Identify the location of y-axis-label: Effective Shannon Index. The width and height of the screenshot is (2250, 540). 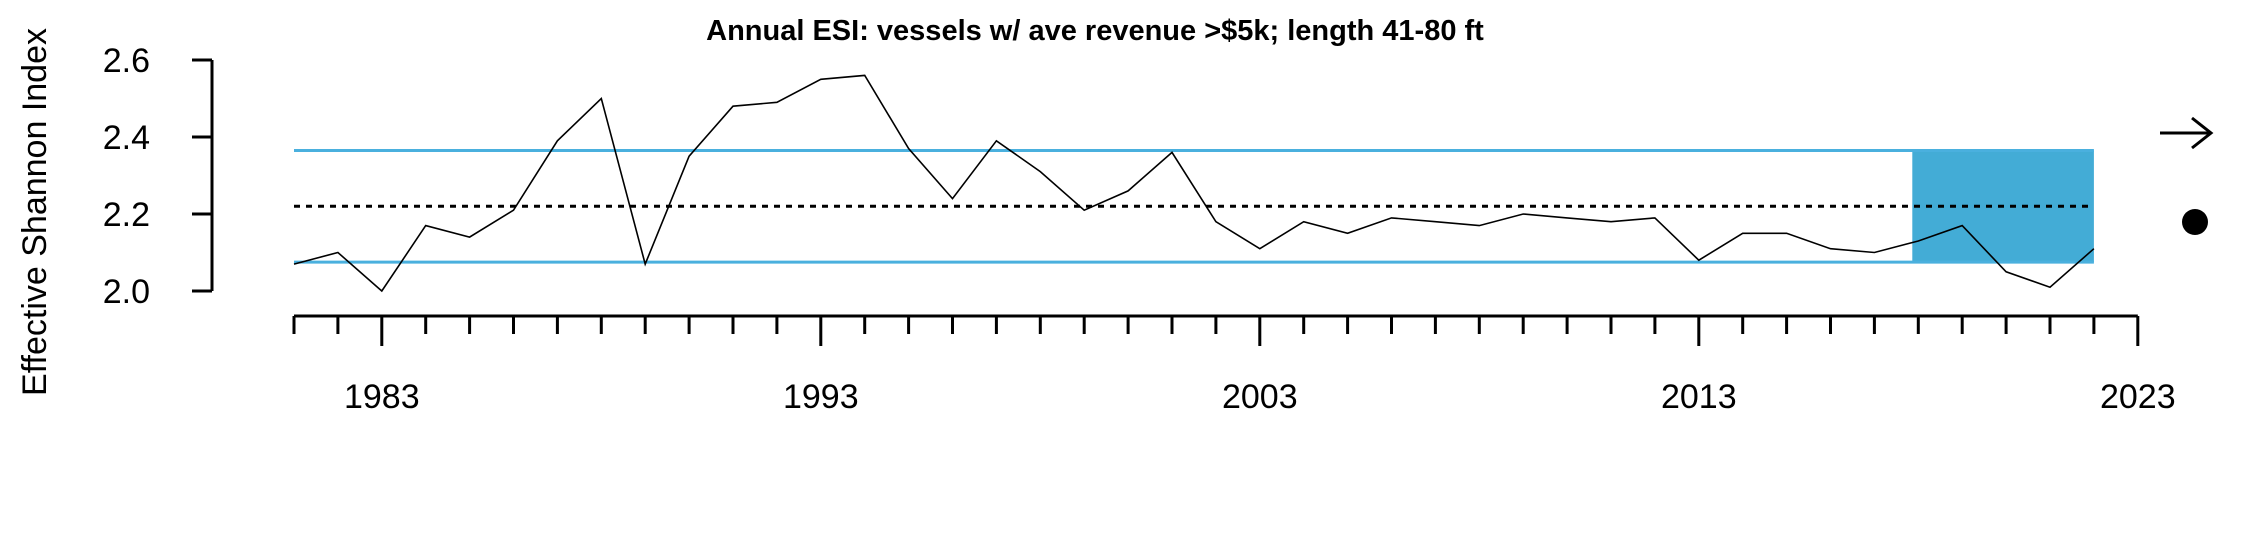
(35, 212).